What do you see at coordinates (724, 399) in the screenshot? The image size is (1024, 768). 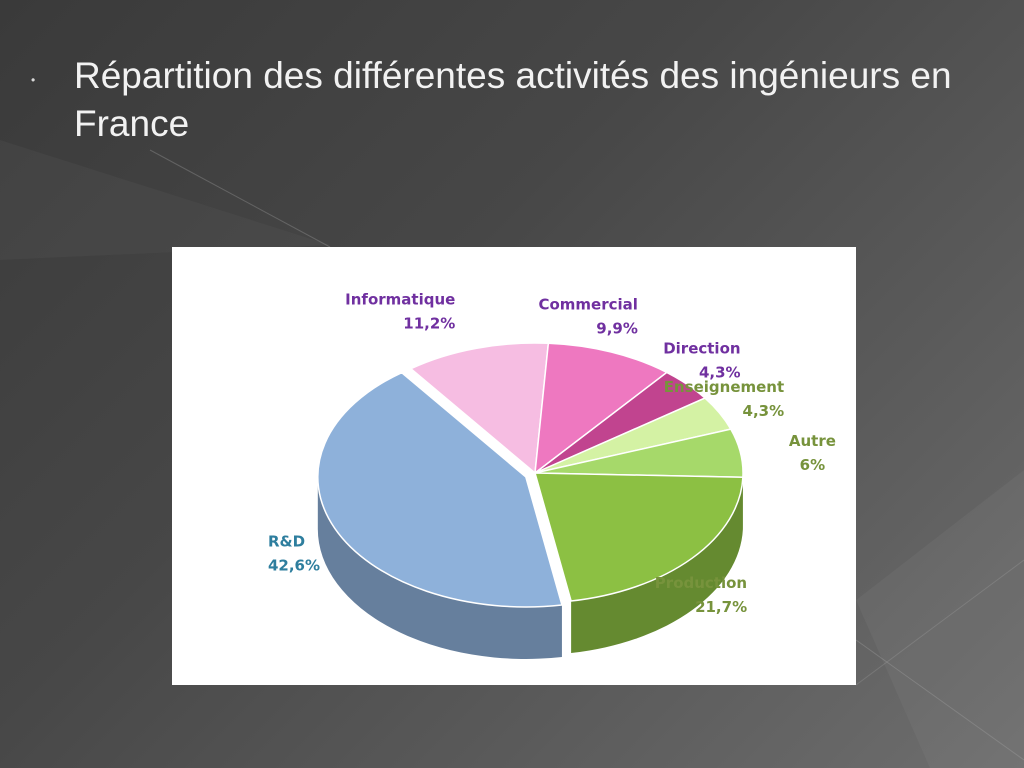 I see `data-label-4: Enseignement 4,3%` at bounding box center [724, 399].